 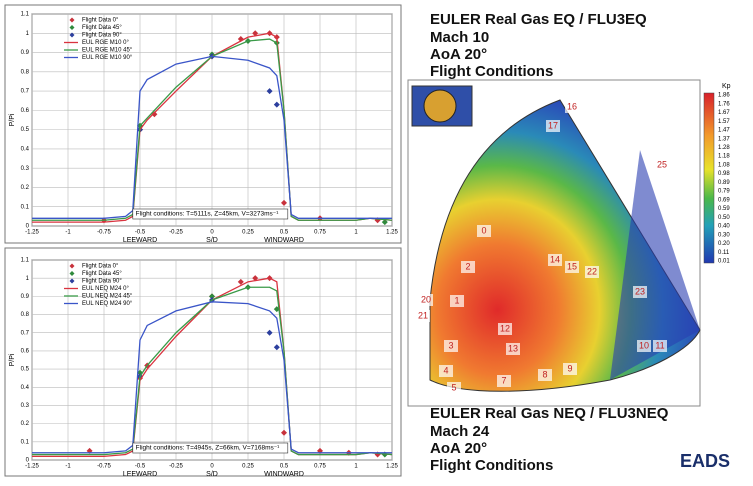 I want to click on y-tick-label: 0.2, so click(x=25, y=188).